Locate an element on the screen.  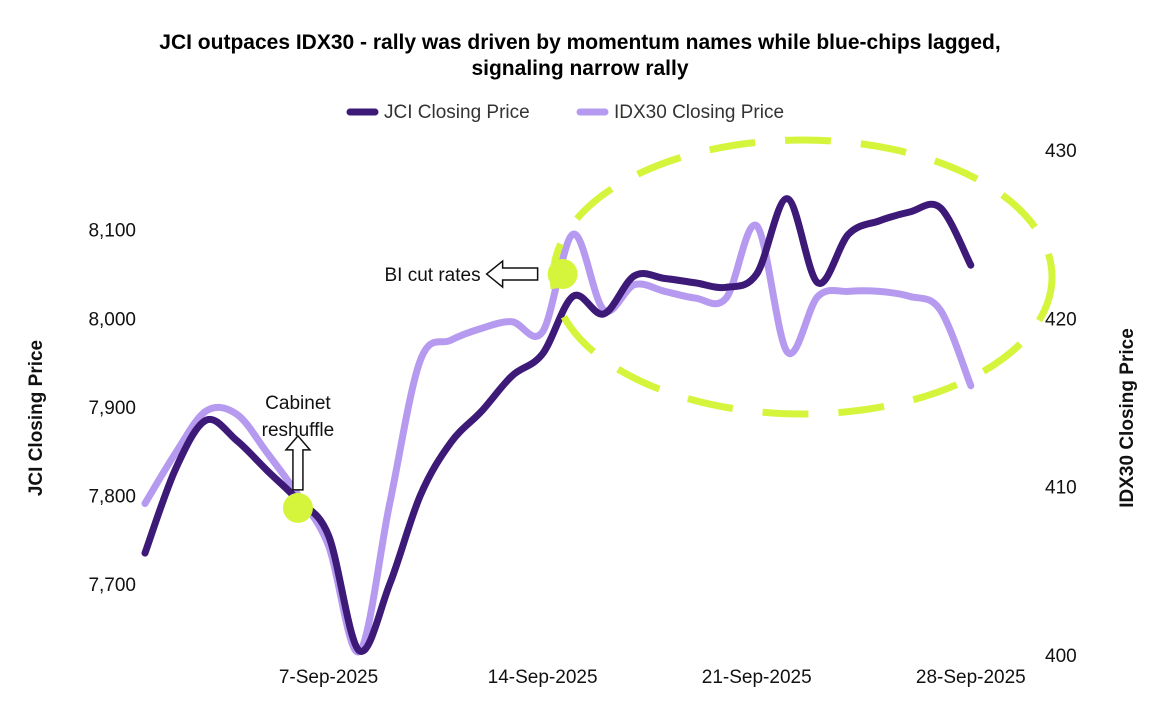
bi-cut-rates-label: BI cut rates is located at coordinates (433, 275).